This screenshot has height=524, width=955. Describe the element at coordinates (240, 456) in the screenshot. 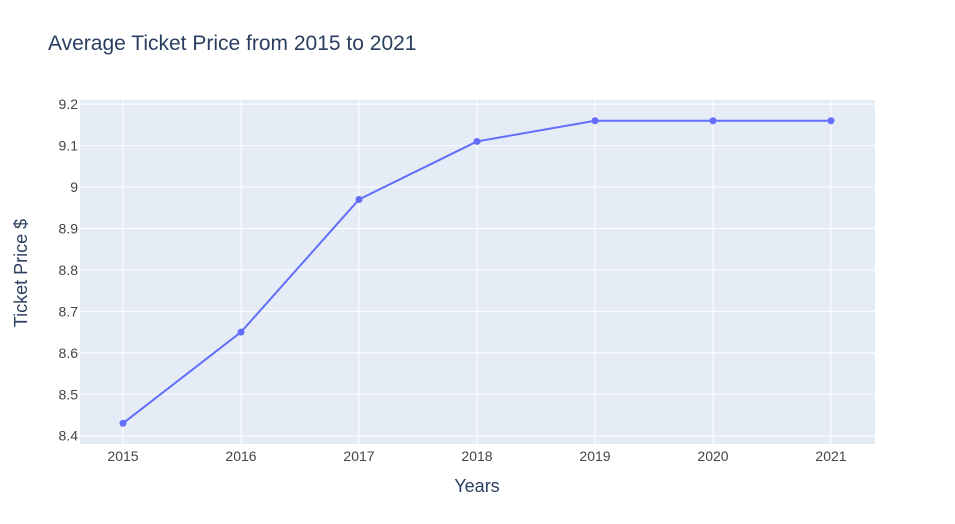

I see `x-tick-label: 2016` at that location.